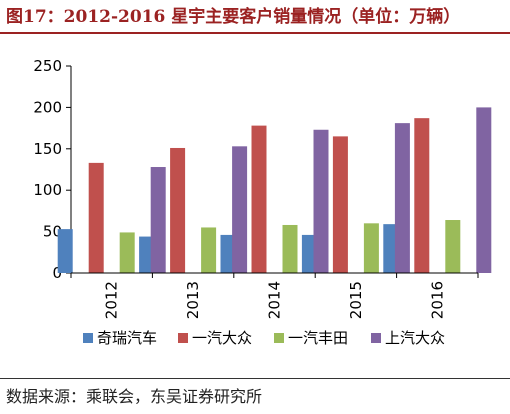  What do you see at coordinates (47, 107) in the screenshot?
I see `y-tick-label: 200` at bounding box center [47, 107].